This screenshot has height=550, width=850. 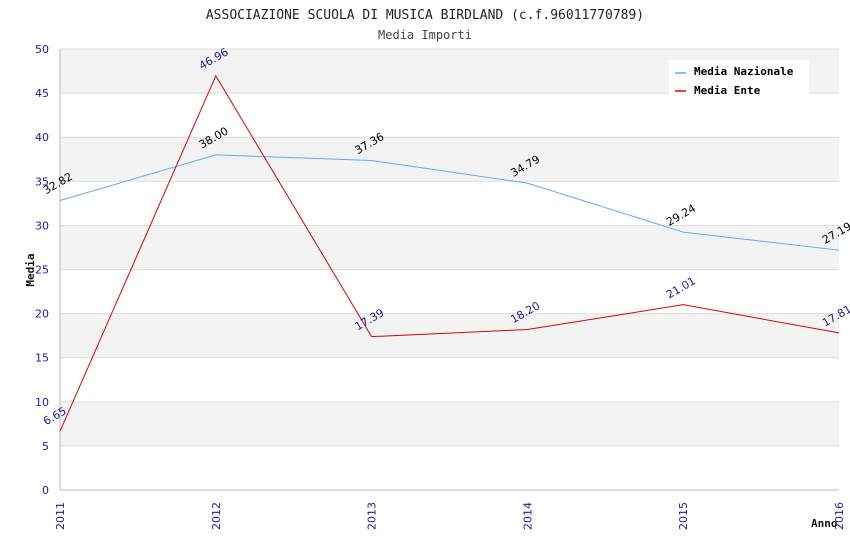 I want to click on y-tick-label: 25, so click(x=42, y=270).